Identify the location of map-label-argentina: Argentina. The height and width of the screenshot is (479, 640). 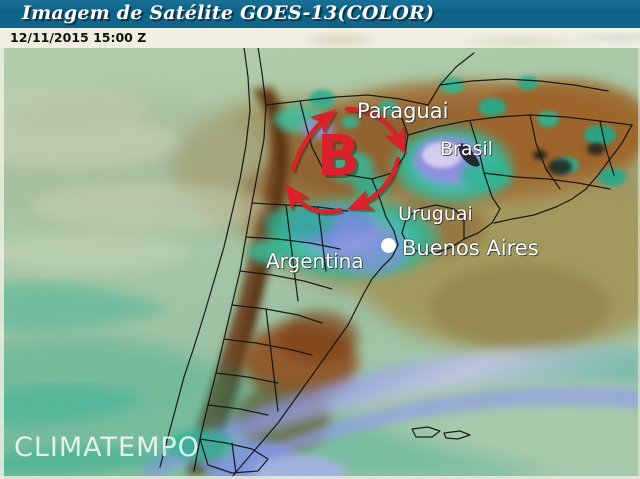
(315, 261).